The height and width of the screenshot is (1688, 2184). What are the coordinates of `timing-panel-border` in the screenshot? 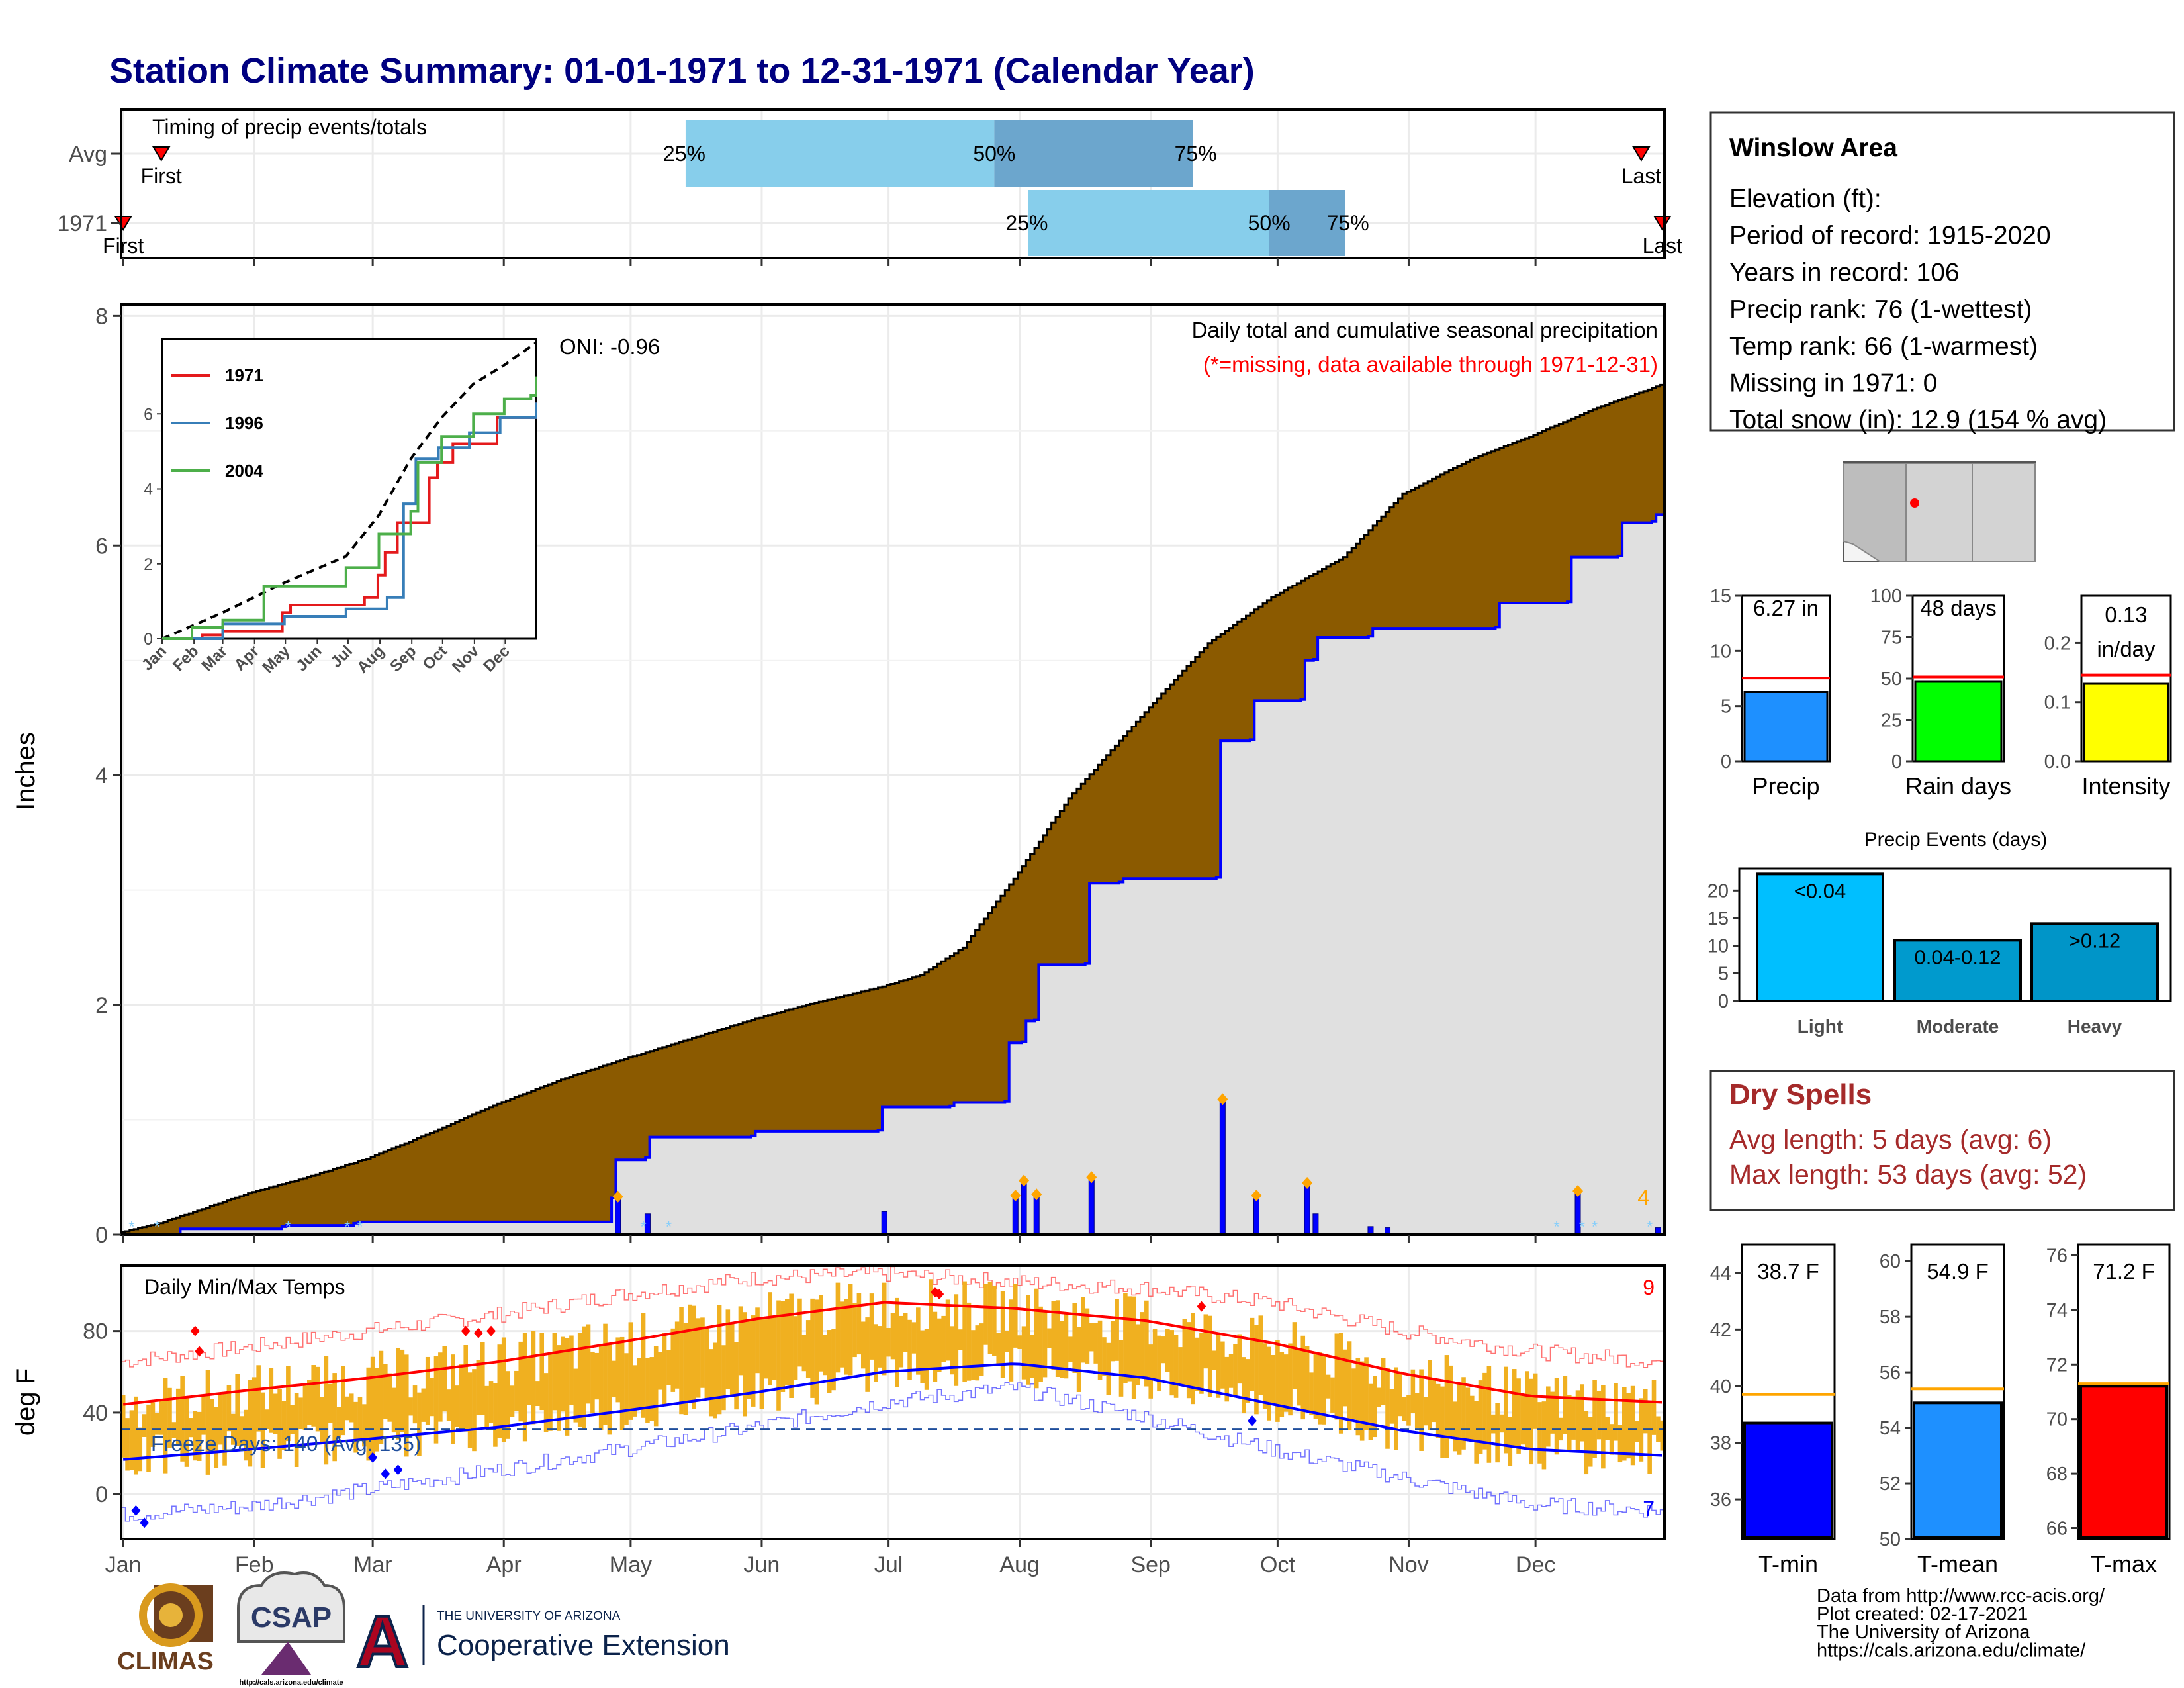 It's located at (893, 183).